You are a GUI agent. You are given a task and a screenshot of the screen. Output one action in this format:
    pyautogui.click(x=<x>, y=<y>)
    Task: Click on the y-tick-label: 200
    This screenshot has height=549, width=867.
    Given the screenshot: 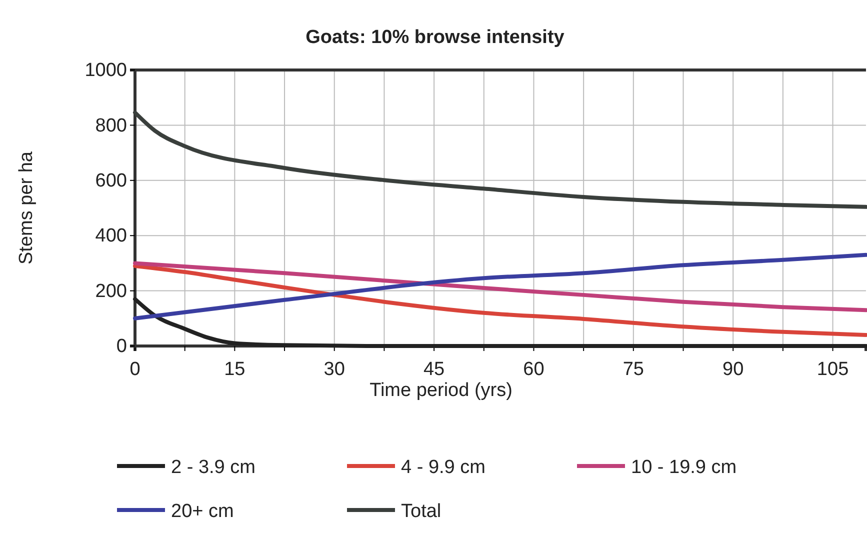 What is the action you would take?
    pyautogui.click(x=111, y=291)
    